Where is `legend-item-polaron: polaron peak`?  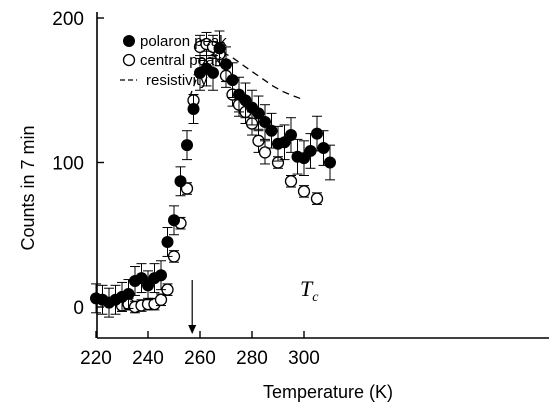 legend-item-polaron: polaron peak is located at coordinates (175, 41).